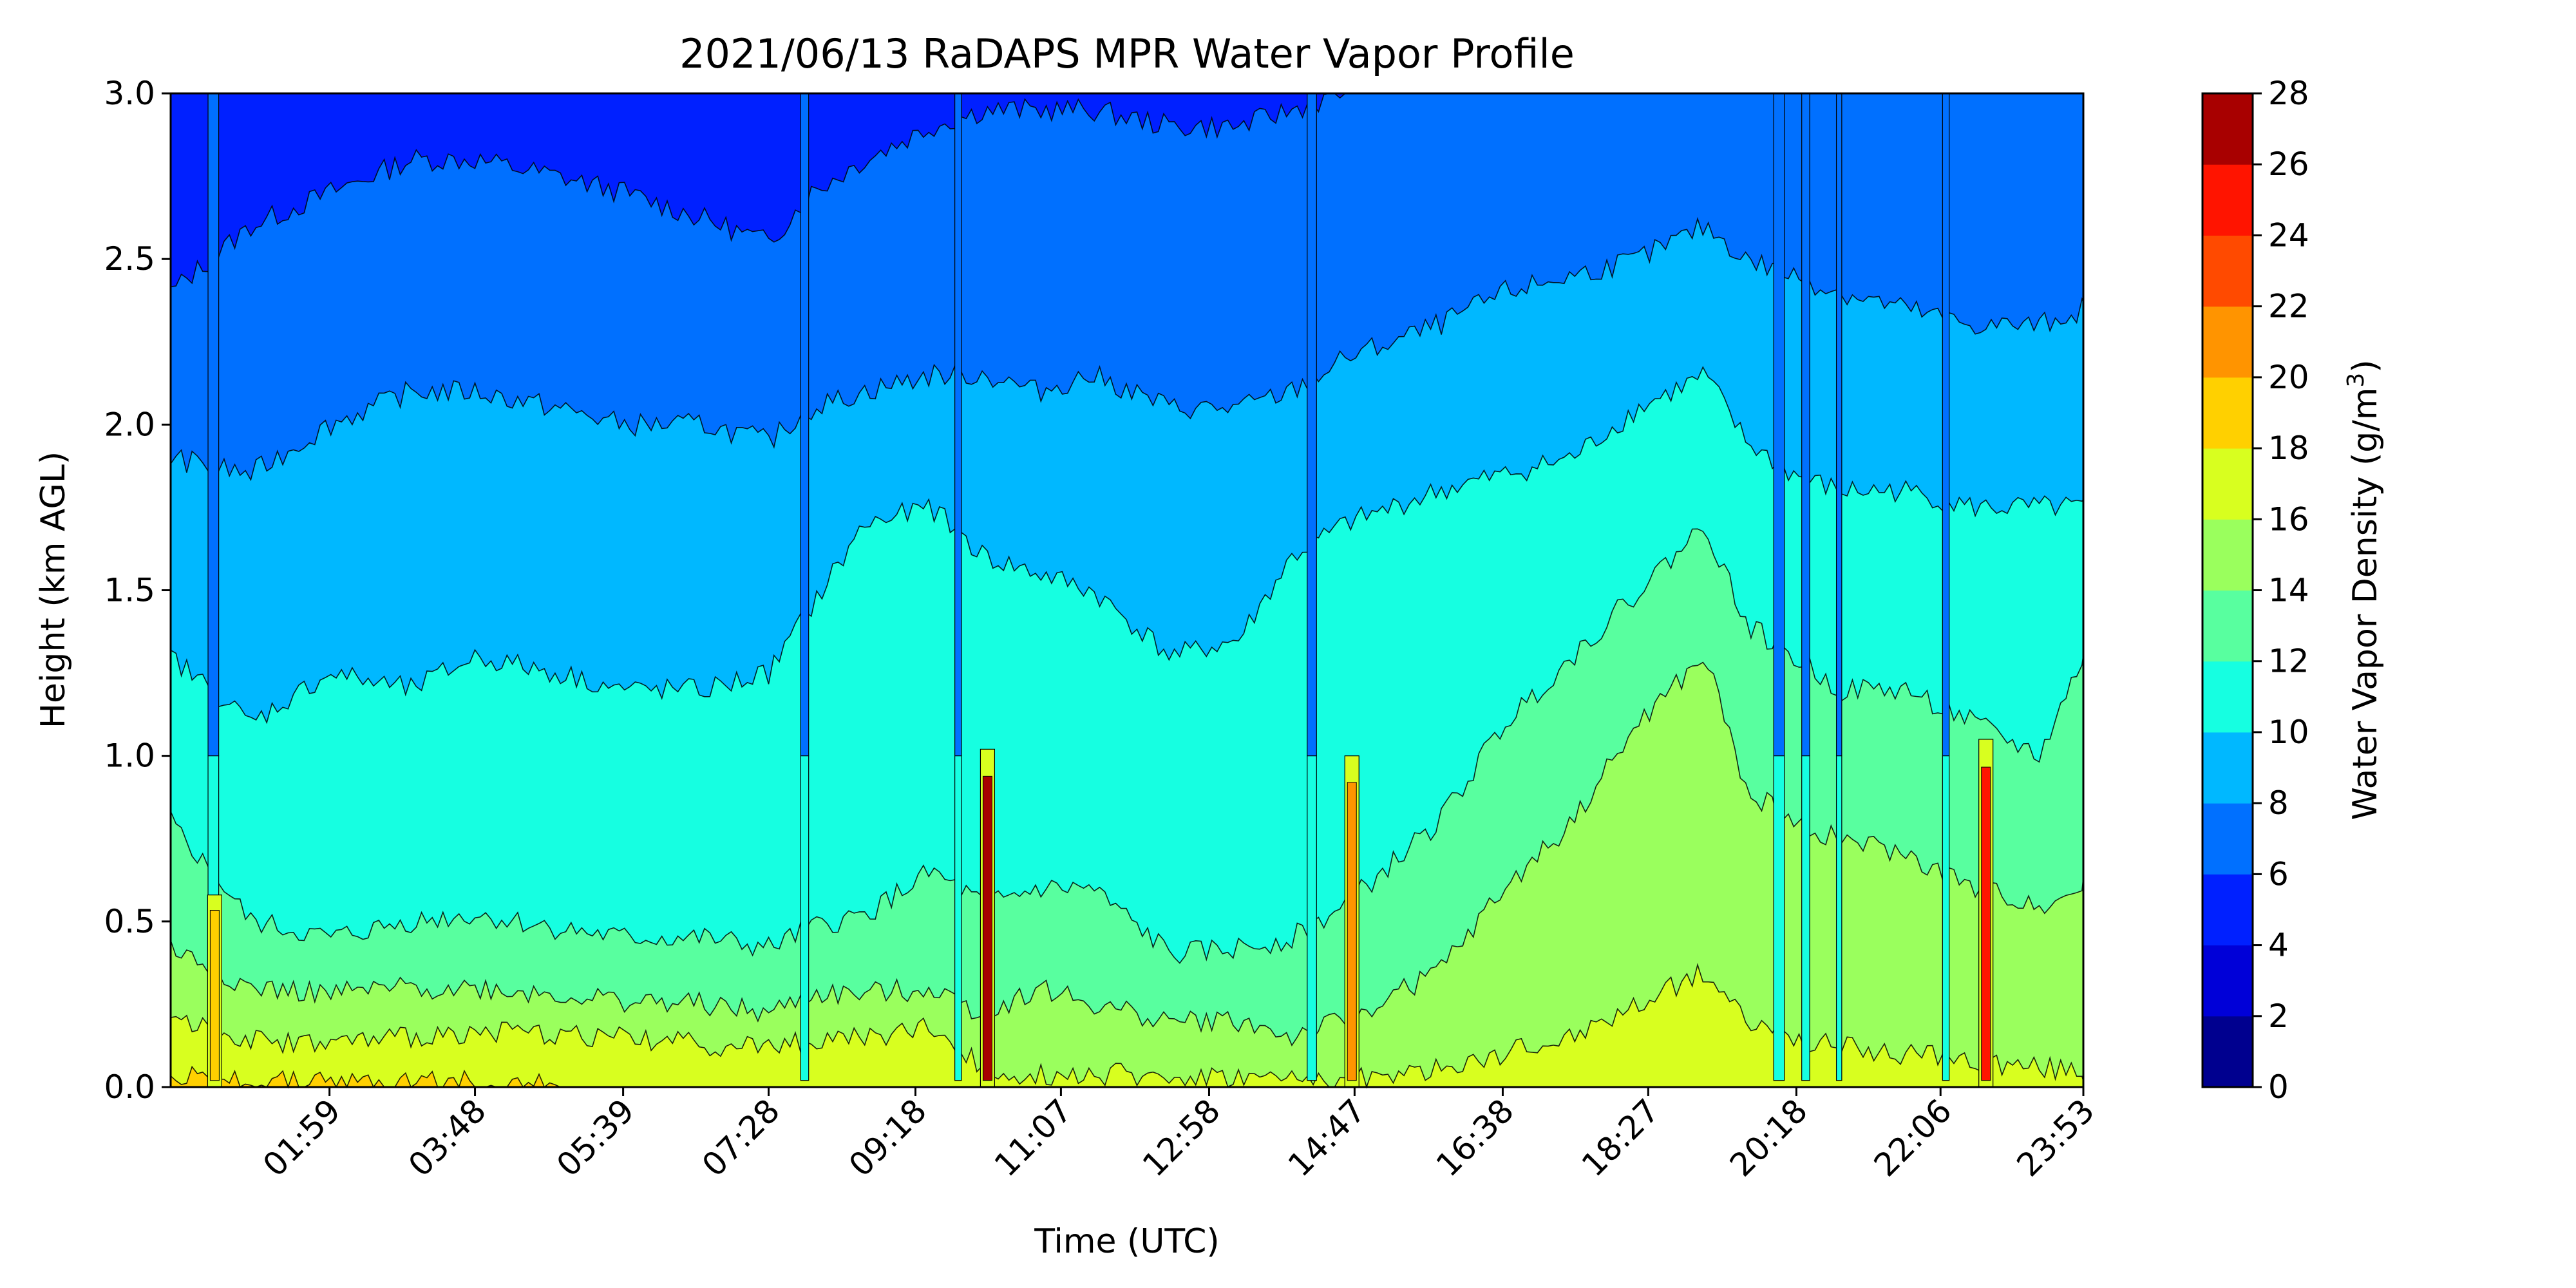 This screenshot has width=2576, height=1288. What do you see at coordinates (1621, 1138) in the screenshot?
I see `x-tick-label-9: 18:27` at bounding box center [1621, 1138].